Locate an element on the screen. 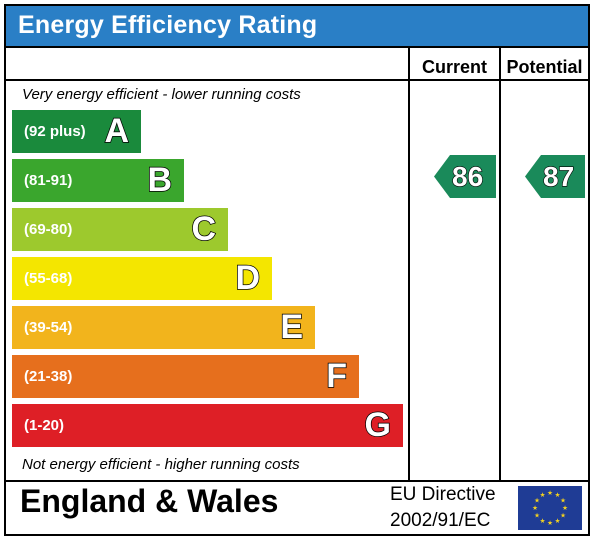 Image resolution: width=598 pixels, height=541 pixels. band-g: (1-20) G is located at coordinates (207, 425).